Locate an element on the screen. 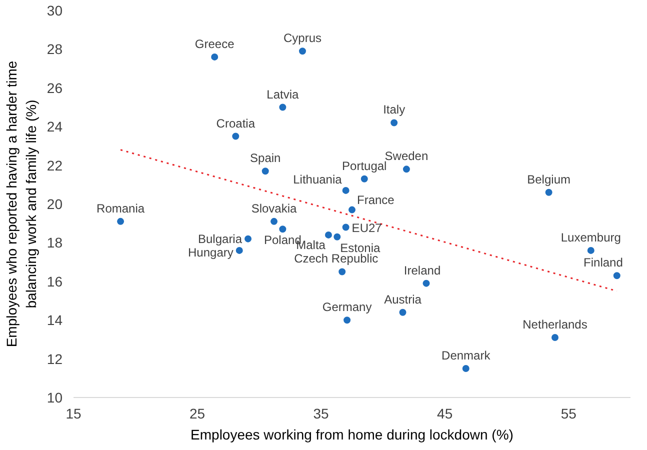 This screenshot has width=647, height=450. y-tick-label: 14 is located at coordinates (54, 320).